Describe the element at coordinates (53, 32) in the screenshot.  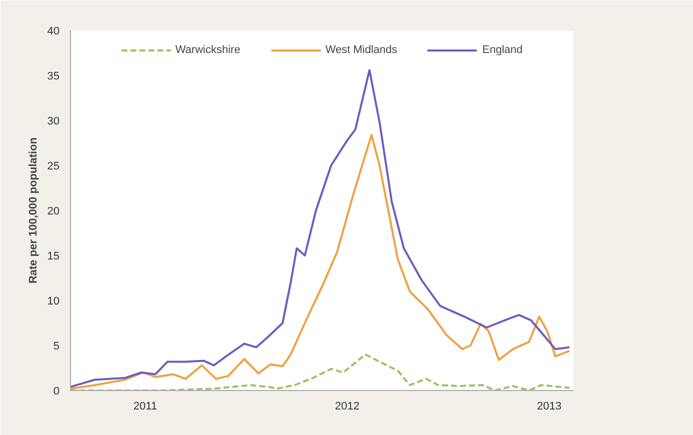
I see `y-tick-label: 40` at that location.